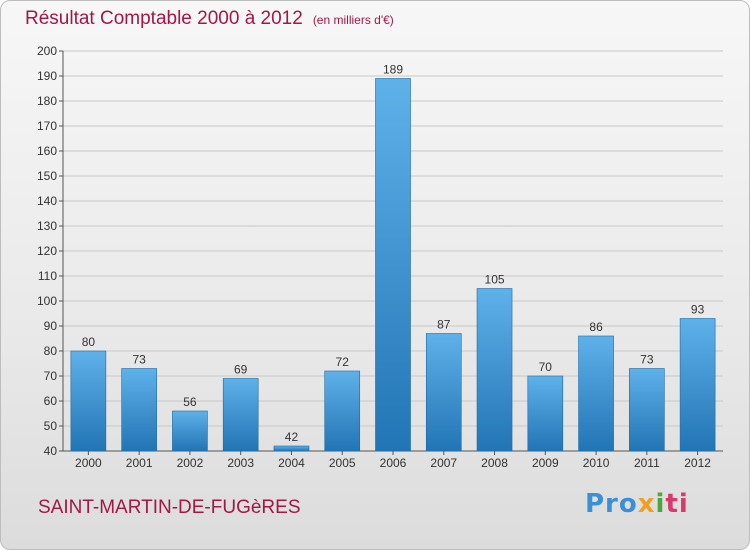 The height and width of the screenshot is (550, 750). I want to click on proxiti-logo: Proxiti, so click(637, 504).